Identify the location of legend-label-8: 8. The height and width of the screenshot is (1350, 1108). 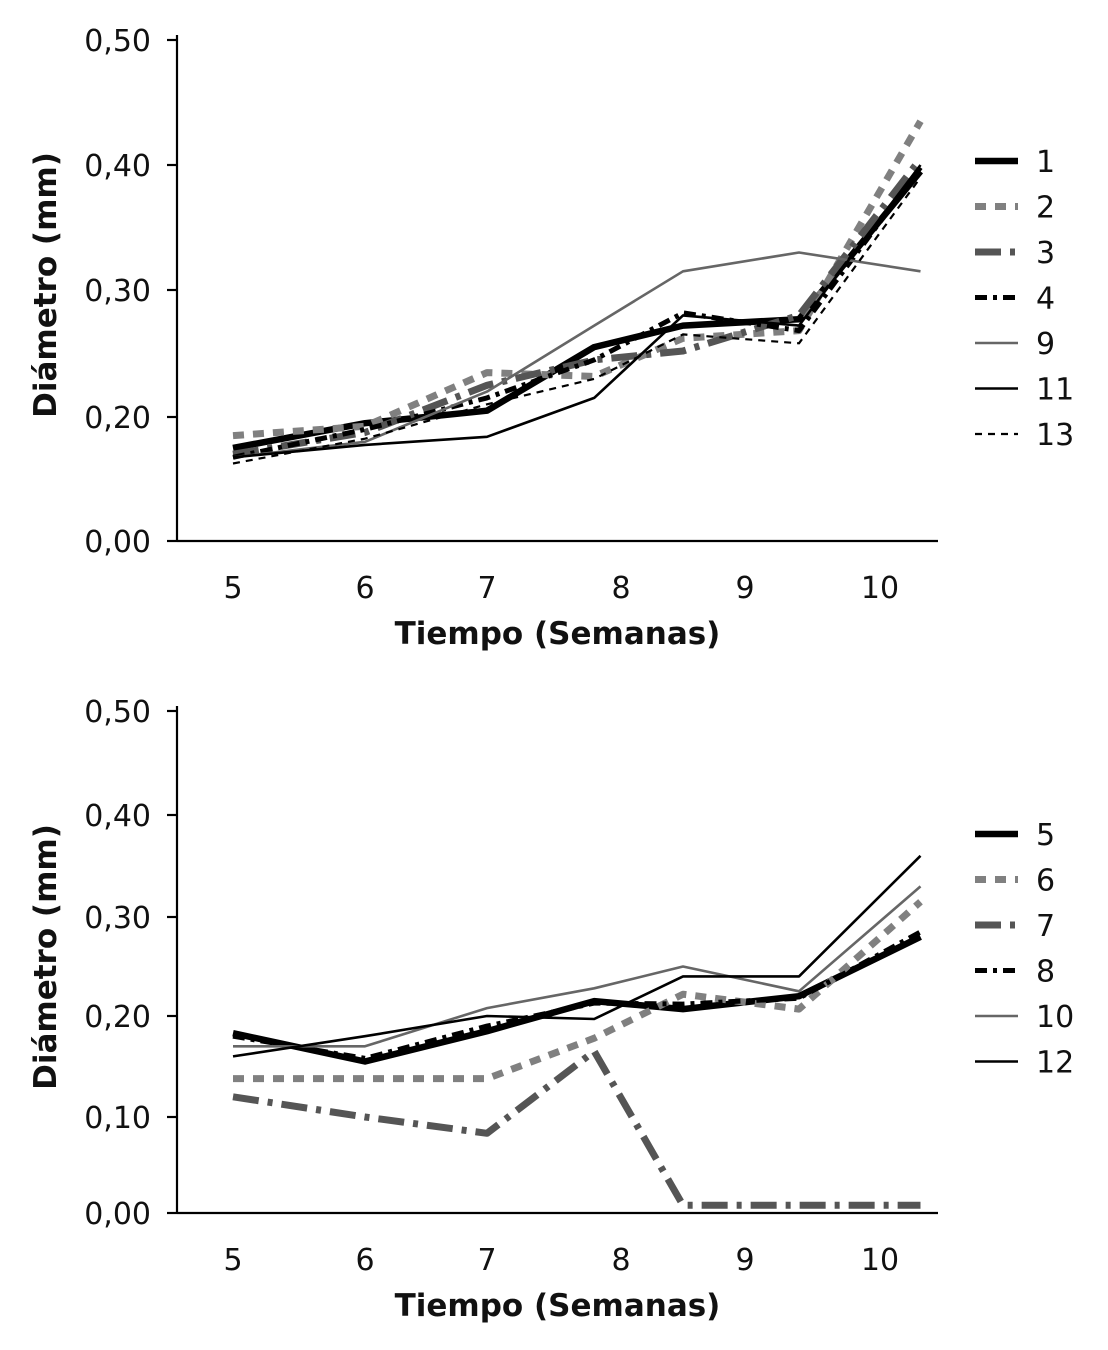
(1045, 972).